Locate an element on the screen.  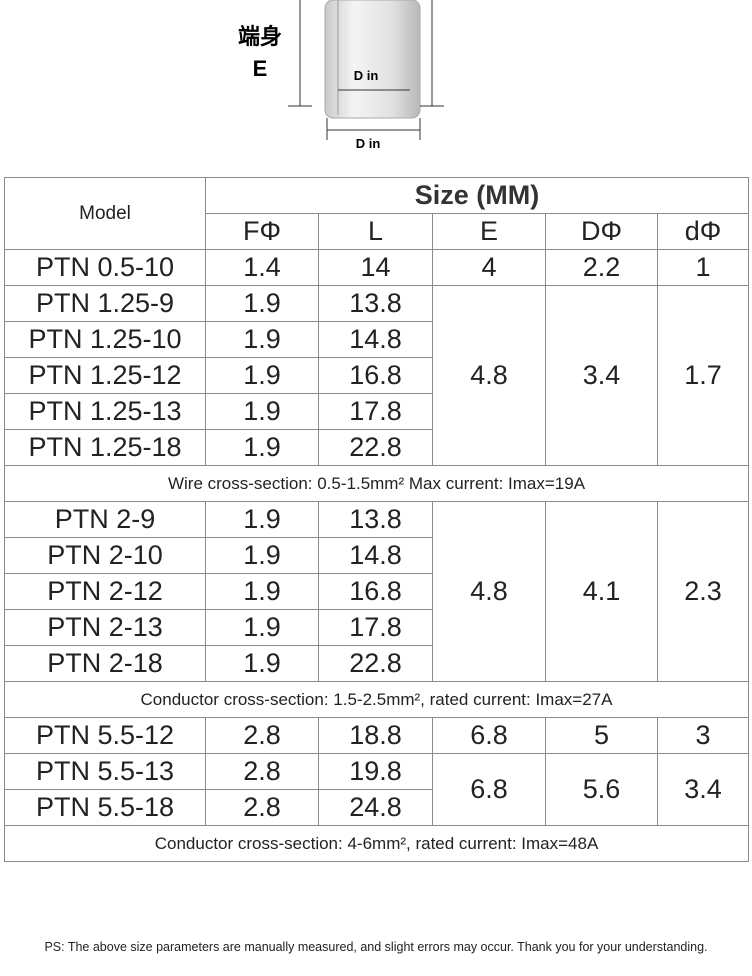
value-cell: 18.8 is located at coordinates (375, 735).